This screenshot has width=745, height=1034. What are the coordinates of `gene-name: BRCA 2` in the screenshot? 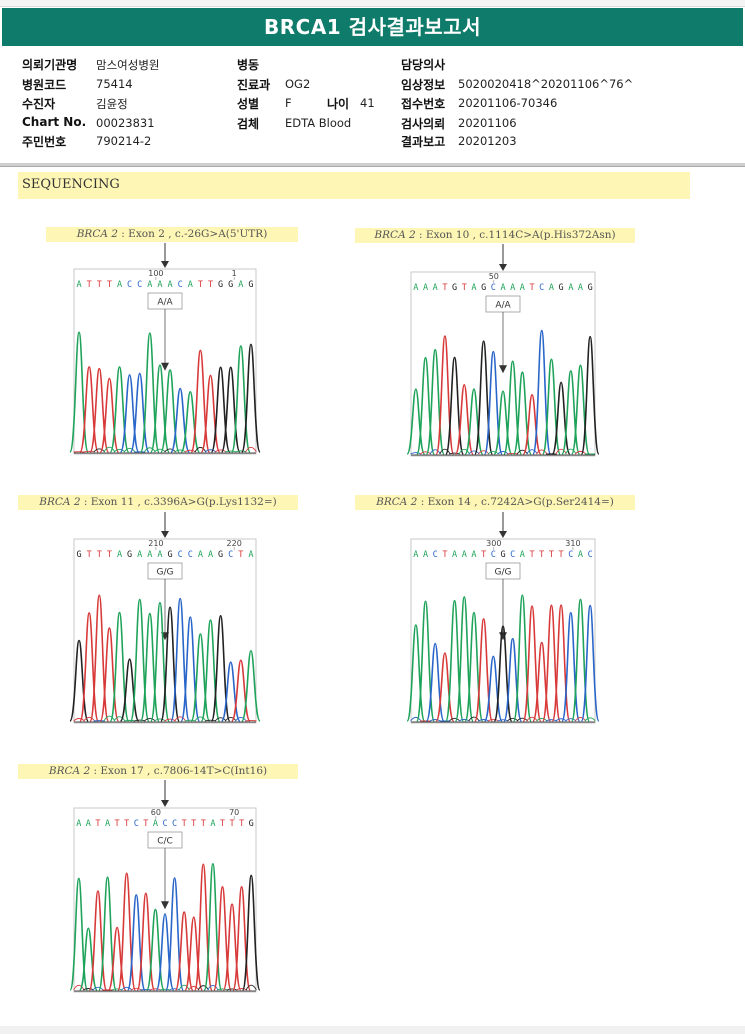 It's located at (97, 234).